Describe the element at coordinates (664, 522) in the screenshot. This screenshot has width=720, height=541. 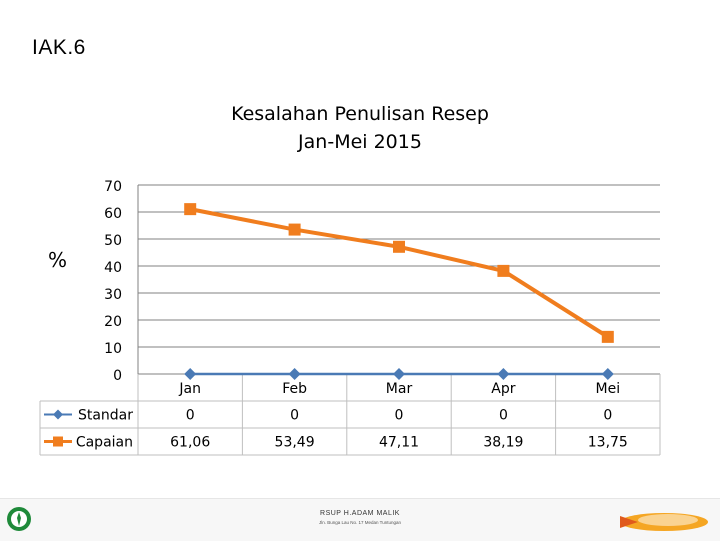
I see `hospital-logo-icon` at that location.